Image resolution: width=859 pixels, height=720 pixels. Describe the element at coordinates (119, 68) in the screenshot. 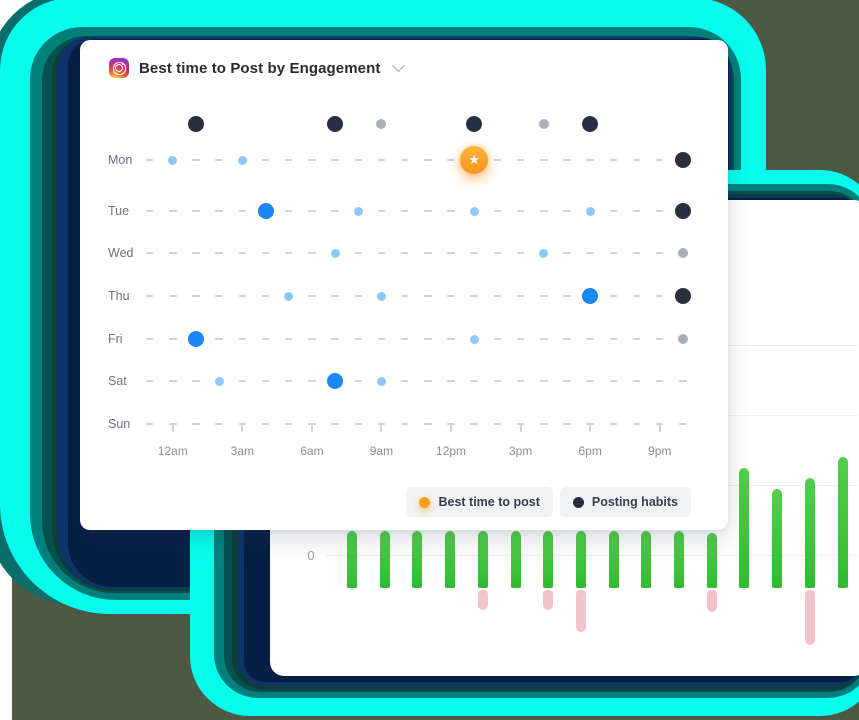

I see `instagram-icon` at that location.